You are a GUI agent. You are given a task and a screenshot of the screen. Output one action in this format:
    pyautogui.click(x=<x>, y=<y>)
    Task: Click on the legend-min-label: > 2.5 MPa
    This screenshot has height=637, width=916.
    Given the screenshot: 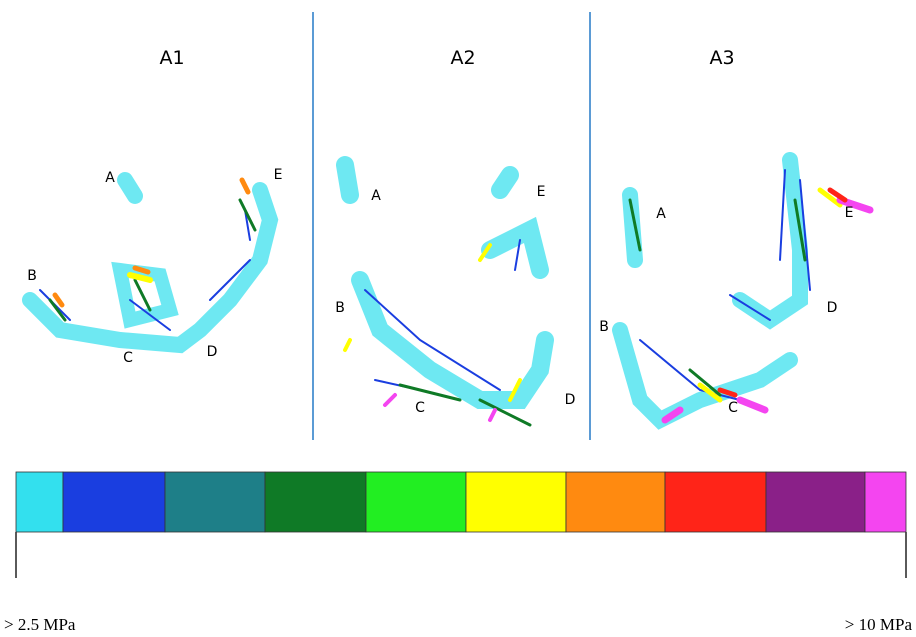 What is the action you would take?
    pyautogui.click(x=40, y=624)
    